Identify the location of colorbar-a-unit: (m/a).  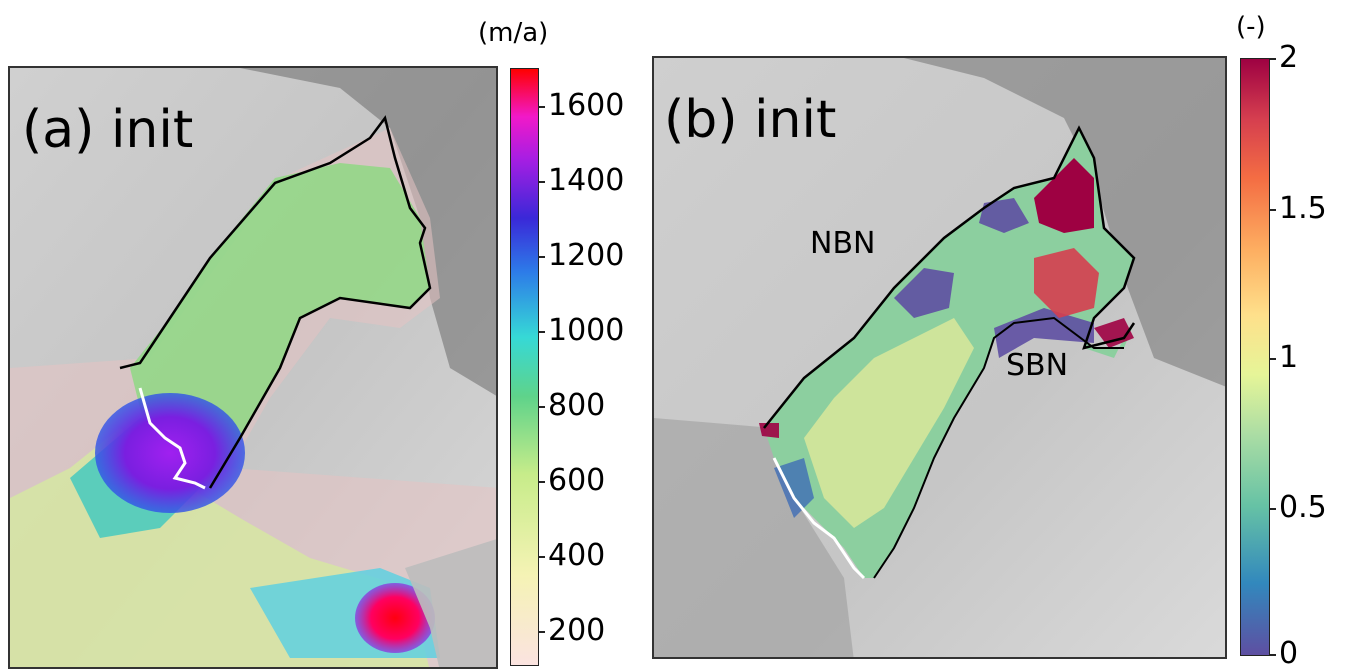
(513, 33).